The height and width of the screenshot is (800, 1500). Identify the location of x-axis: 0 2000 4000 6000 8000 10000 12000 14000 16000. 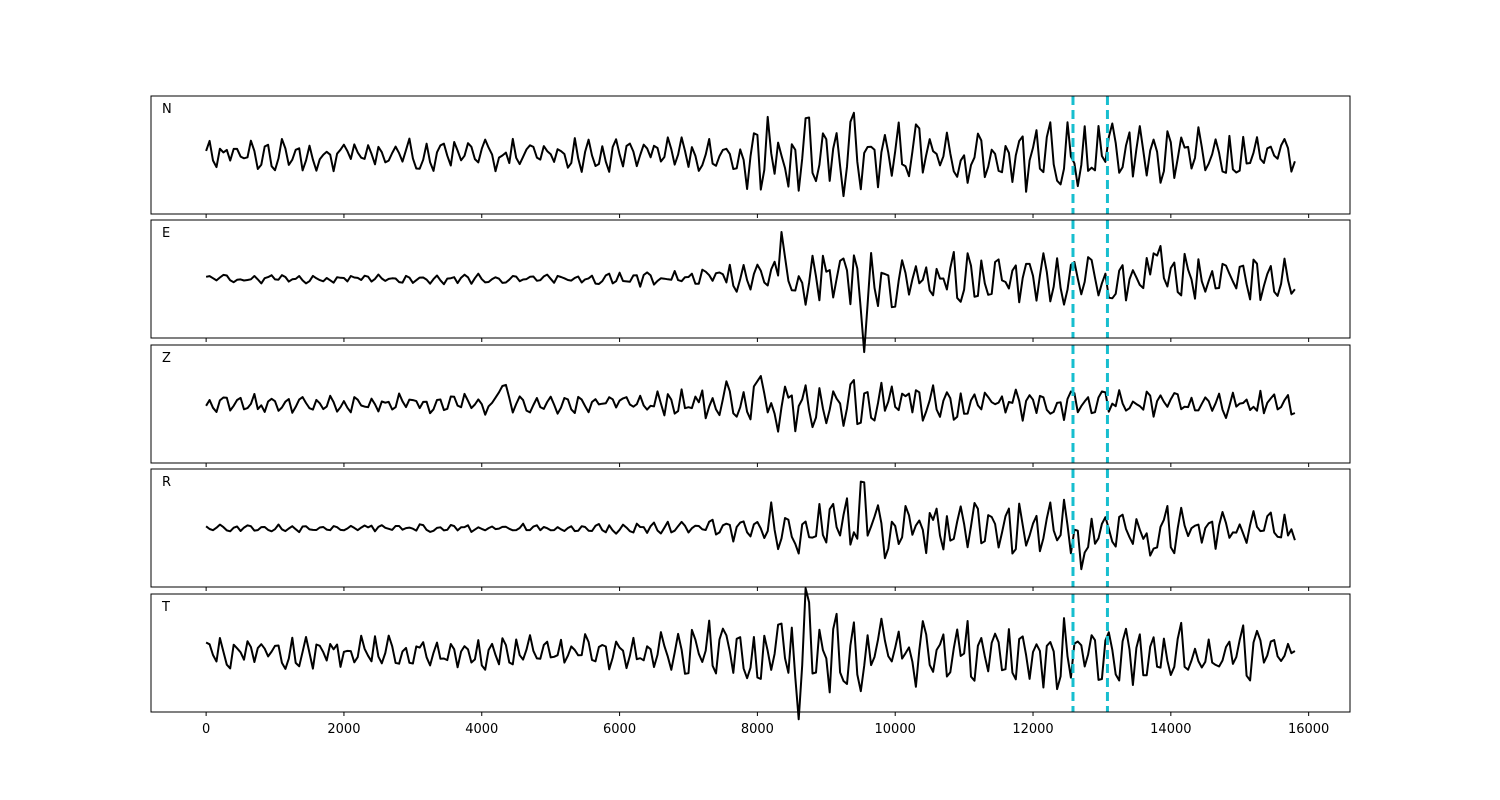
(765, 729).